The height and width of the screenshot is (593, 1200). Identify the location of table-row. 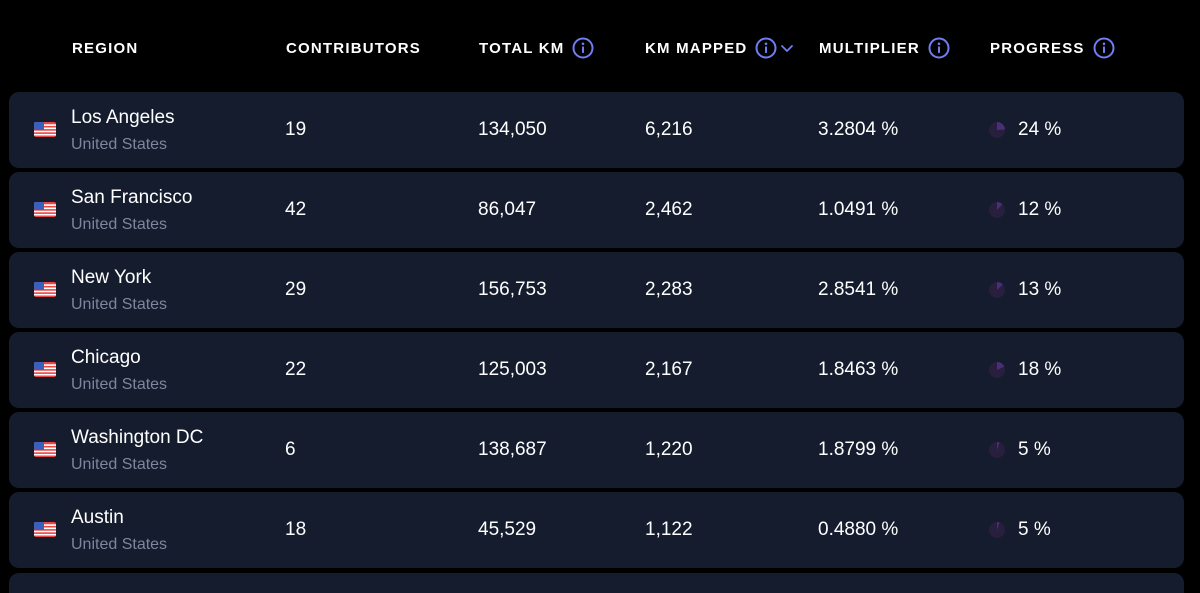
(596, 583).